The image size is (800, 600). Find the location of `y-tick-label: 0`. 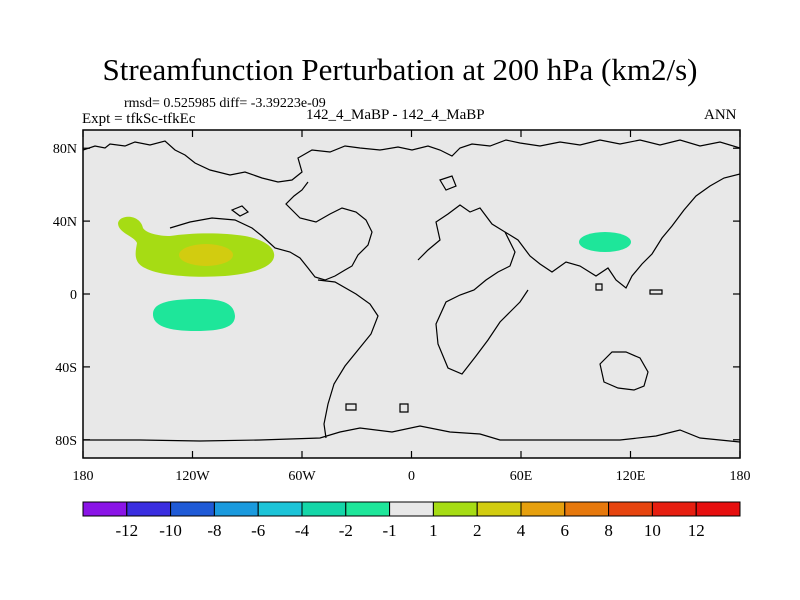

y-tick-label: 0 is located at coordinates (73, 295).